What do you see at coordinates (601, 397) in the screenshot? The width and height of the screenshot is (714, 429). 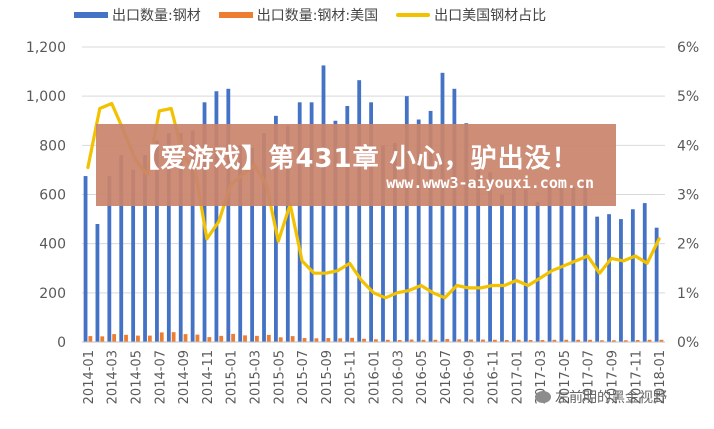 I see `watermark: 左前明的黑金视野` at bounding box center [601, 397].